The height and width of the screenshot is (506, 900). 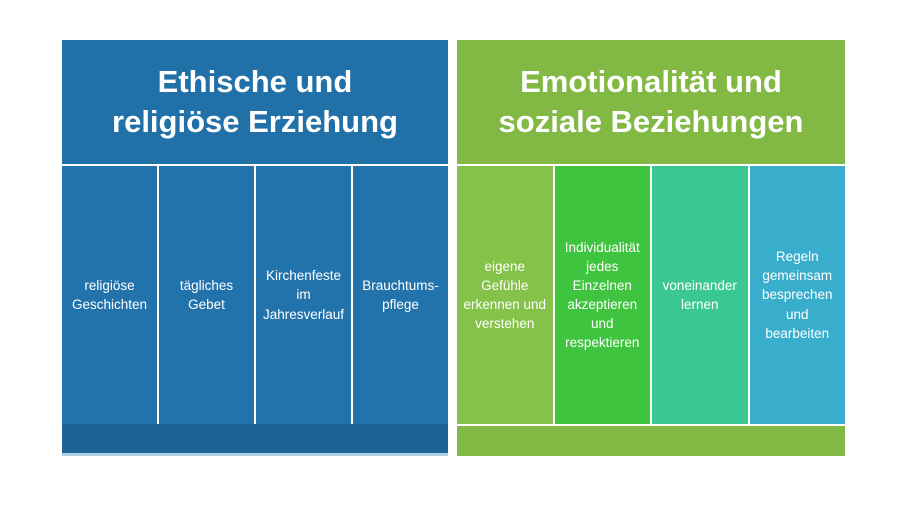 I want to click on panel-emotion-footer-bar, so click(x=651, y=441).